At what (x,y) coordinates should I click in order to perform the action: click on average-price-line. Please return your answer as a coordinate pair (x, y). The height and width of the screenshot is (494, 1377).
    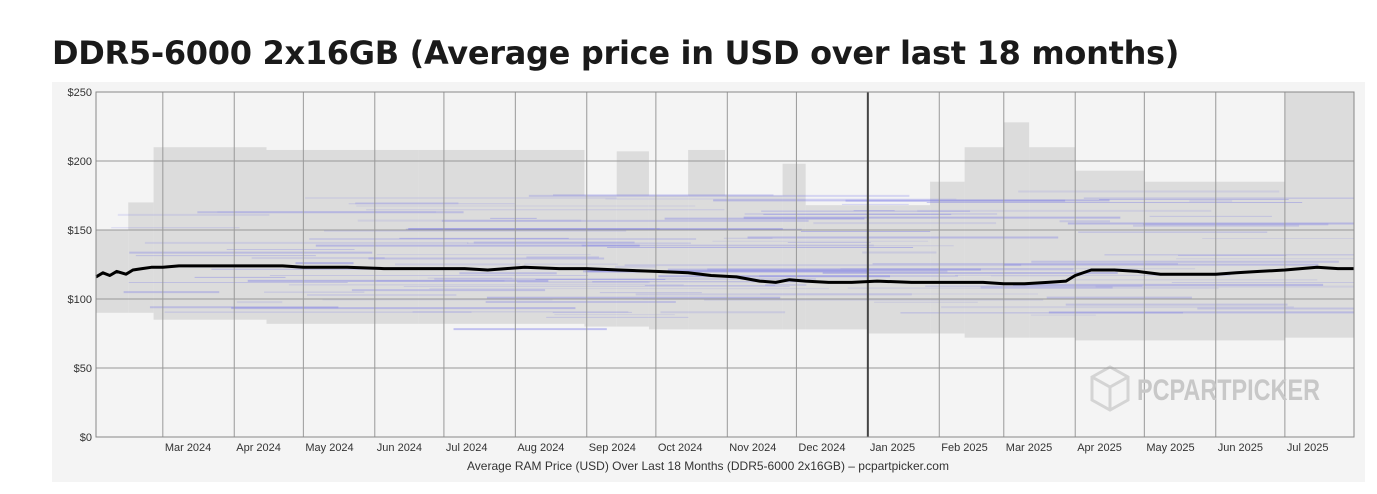
    Looking at the image, I should click on (724, 275).